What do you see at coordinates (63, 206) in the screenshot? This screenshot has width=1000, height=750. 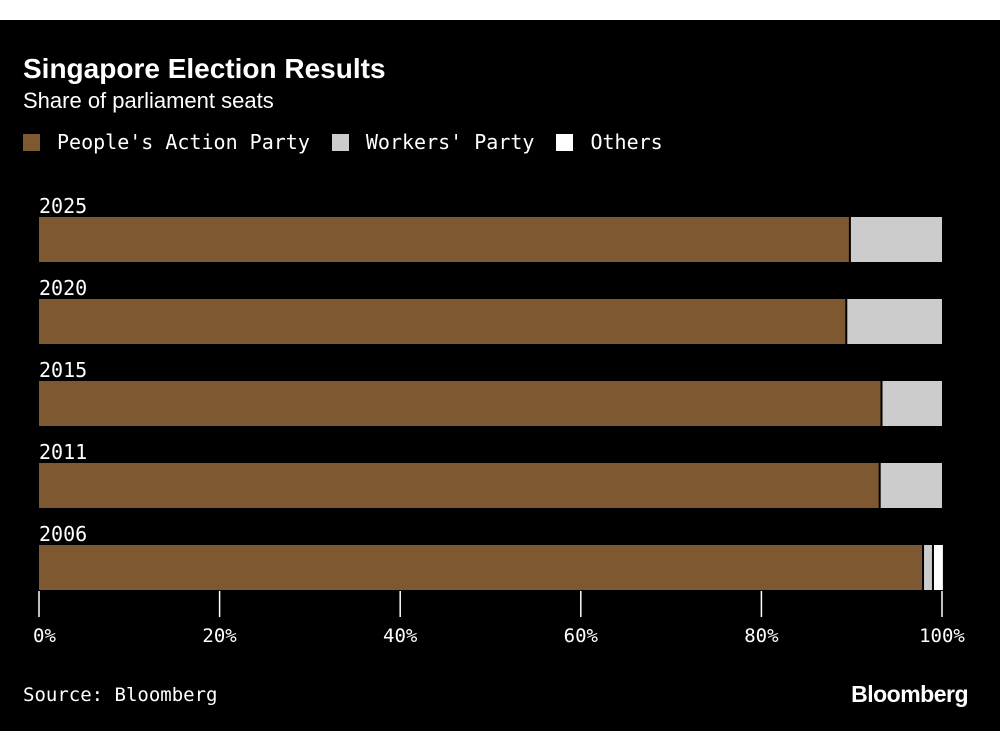 I see `category-label-2025: 2025` at bounding box center [63, 206].